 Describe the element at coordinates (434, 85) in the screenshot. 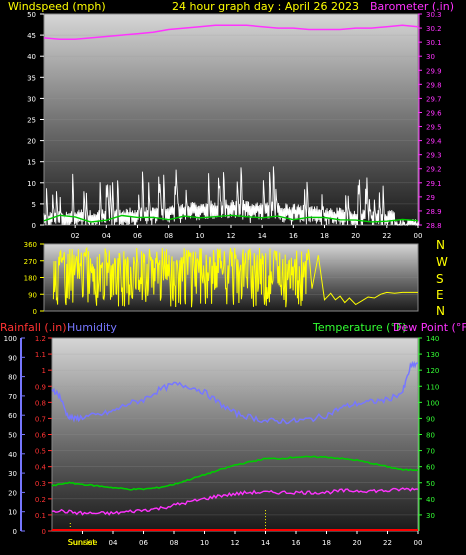

I see `baro-y-tick-label: 29.8` at that location.